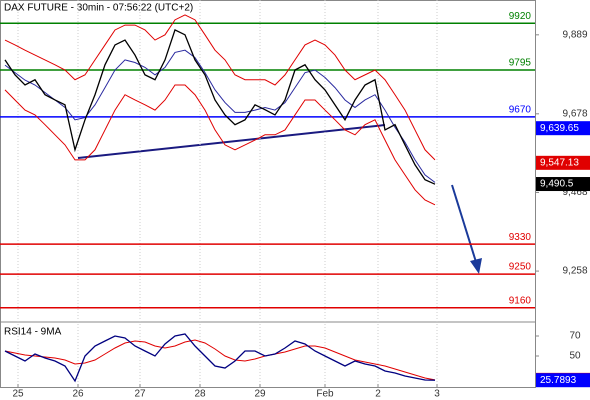  What do you see at coordinates (140, 394) in the screenshot?
I see `x-tick-label: 27` at bounding box center [140, 394].